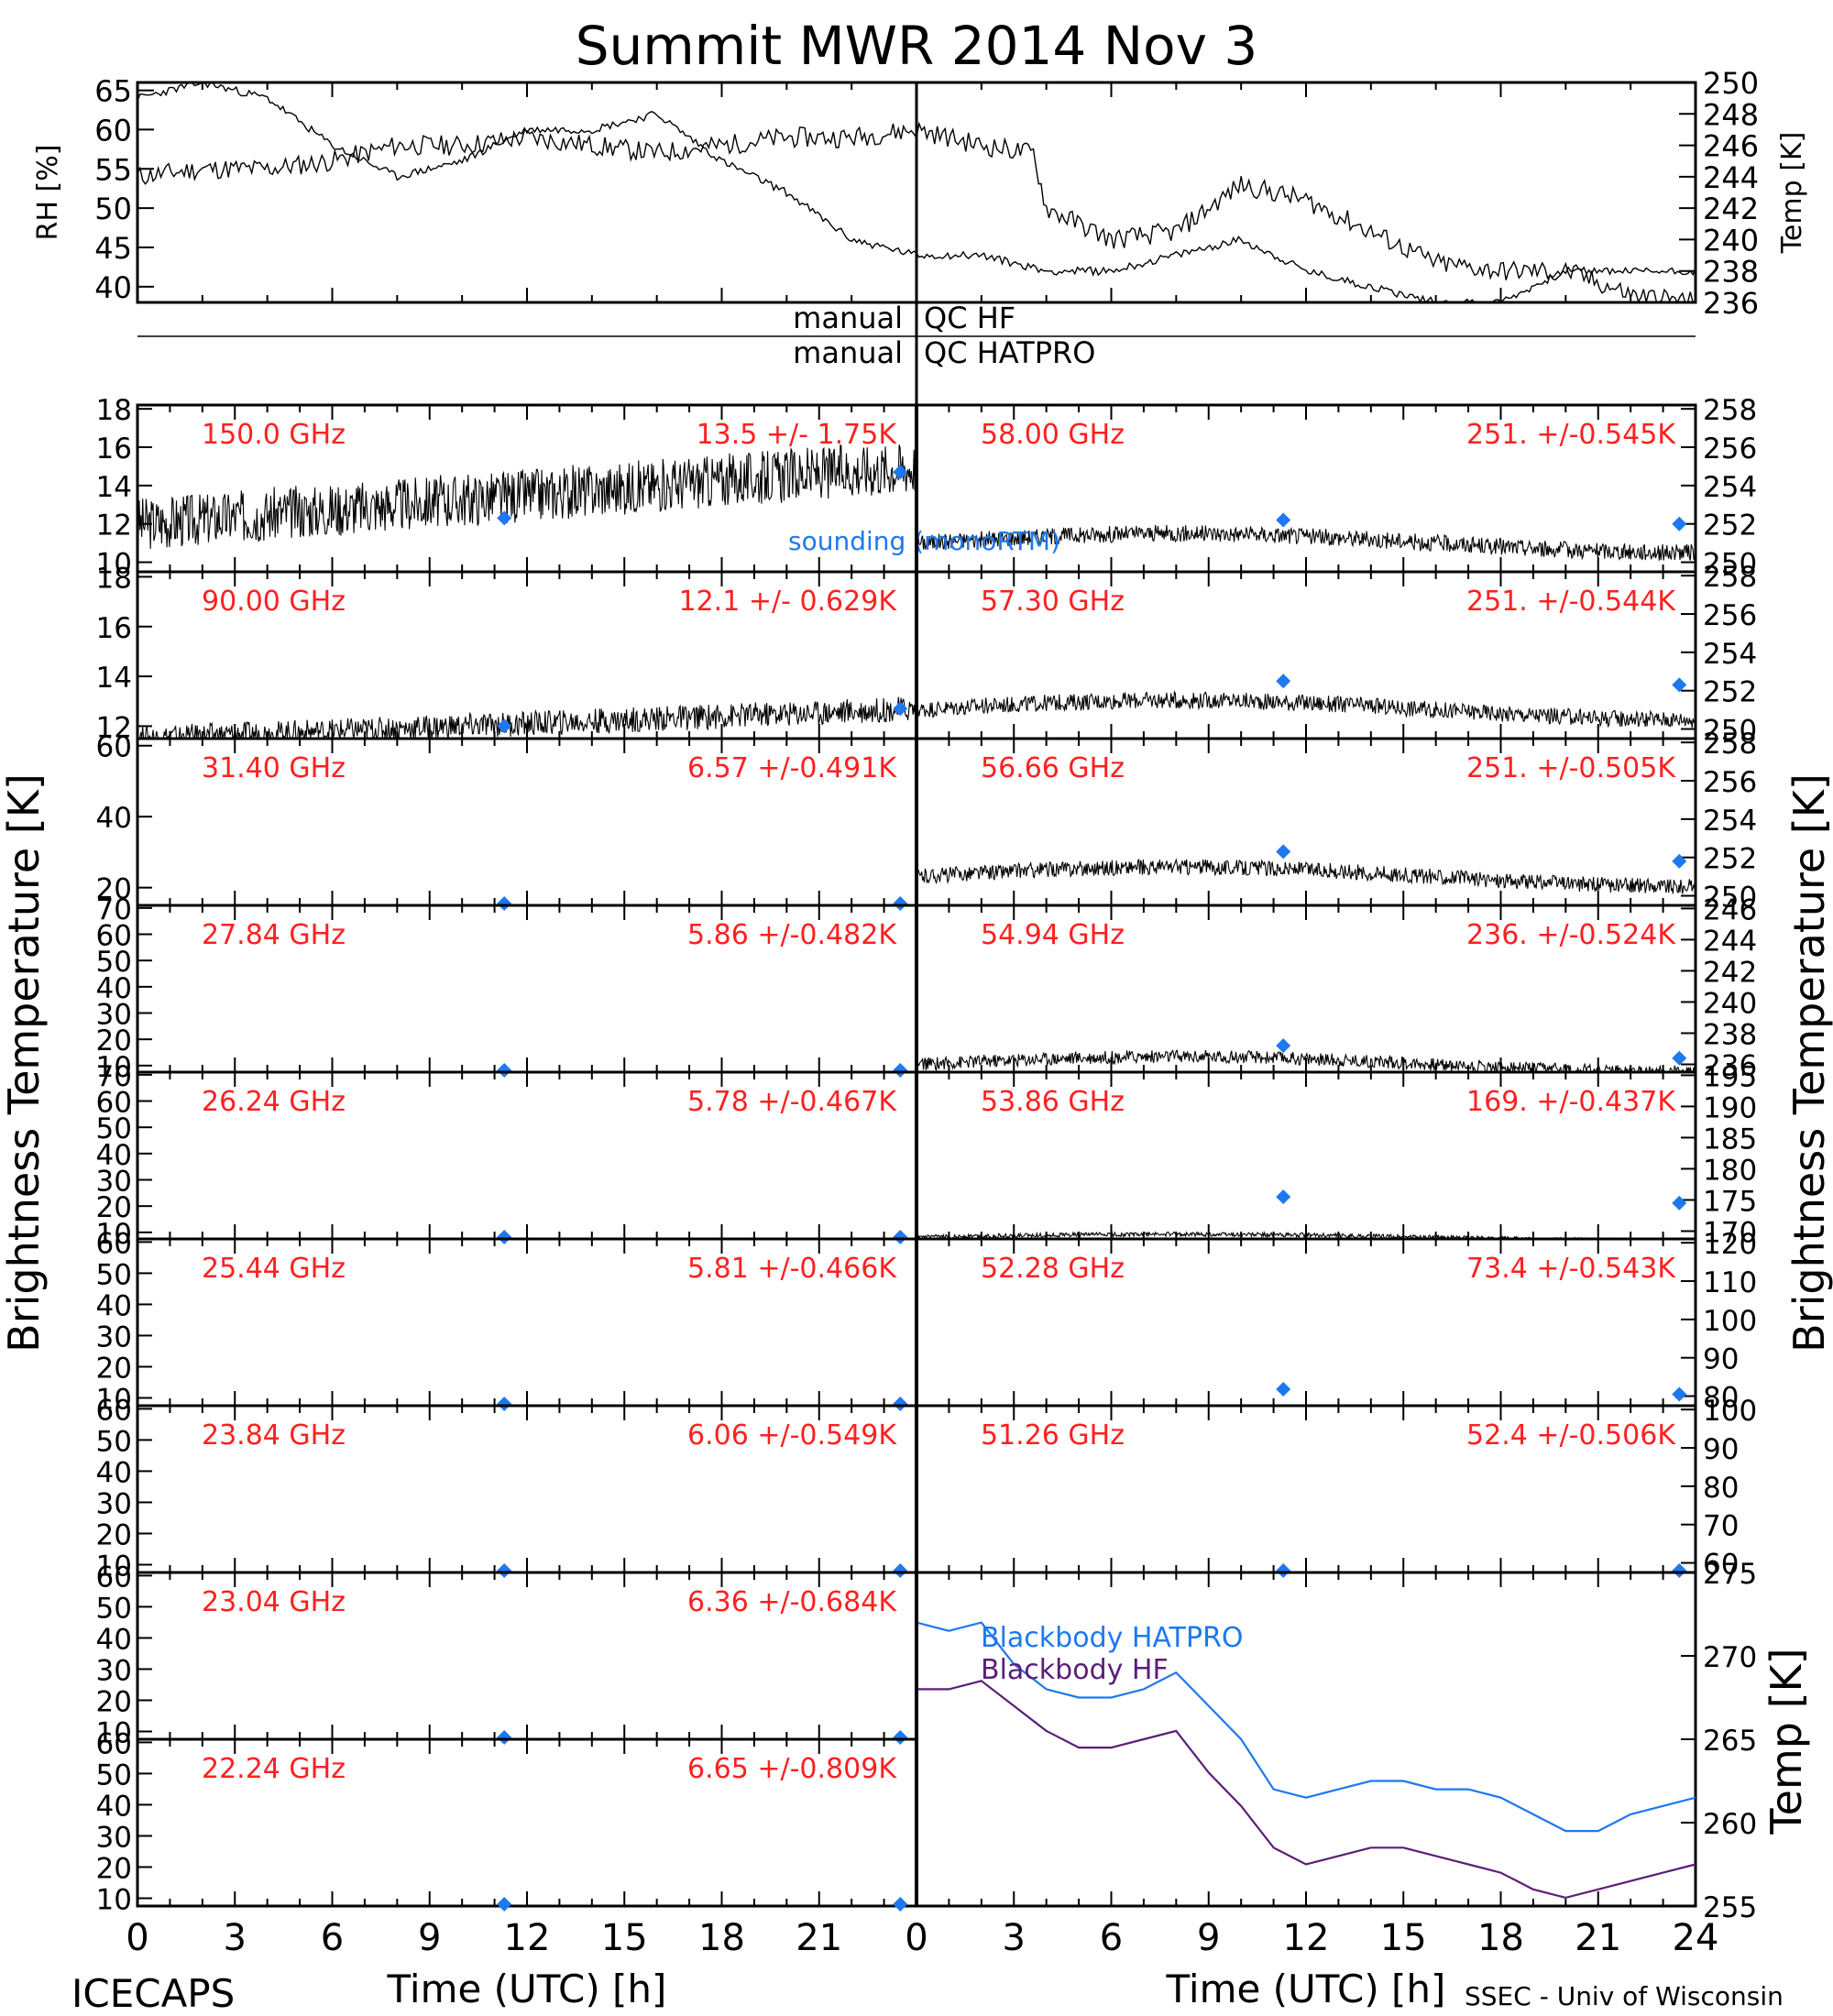 The image size is (1833, 2016). Describe the element at coordinates (114, 628) in the screenshot. I see `left-channel-1-tick-label: 16` at that location.